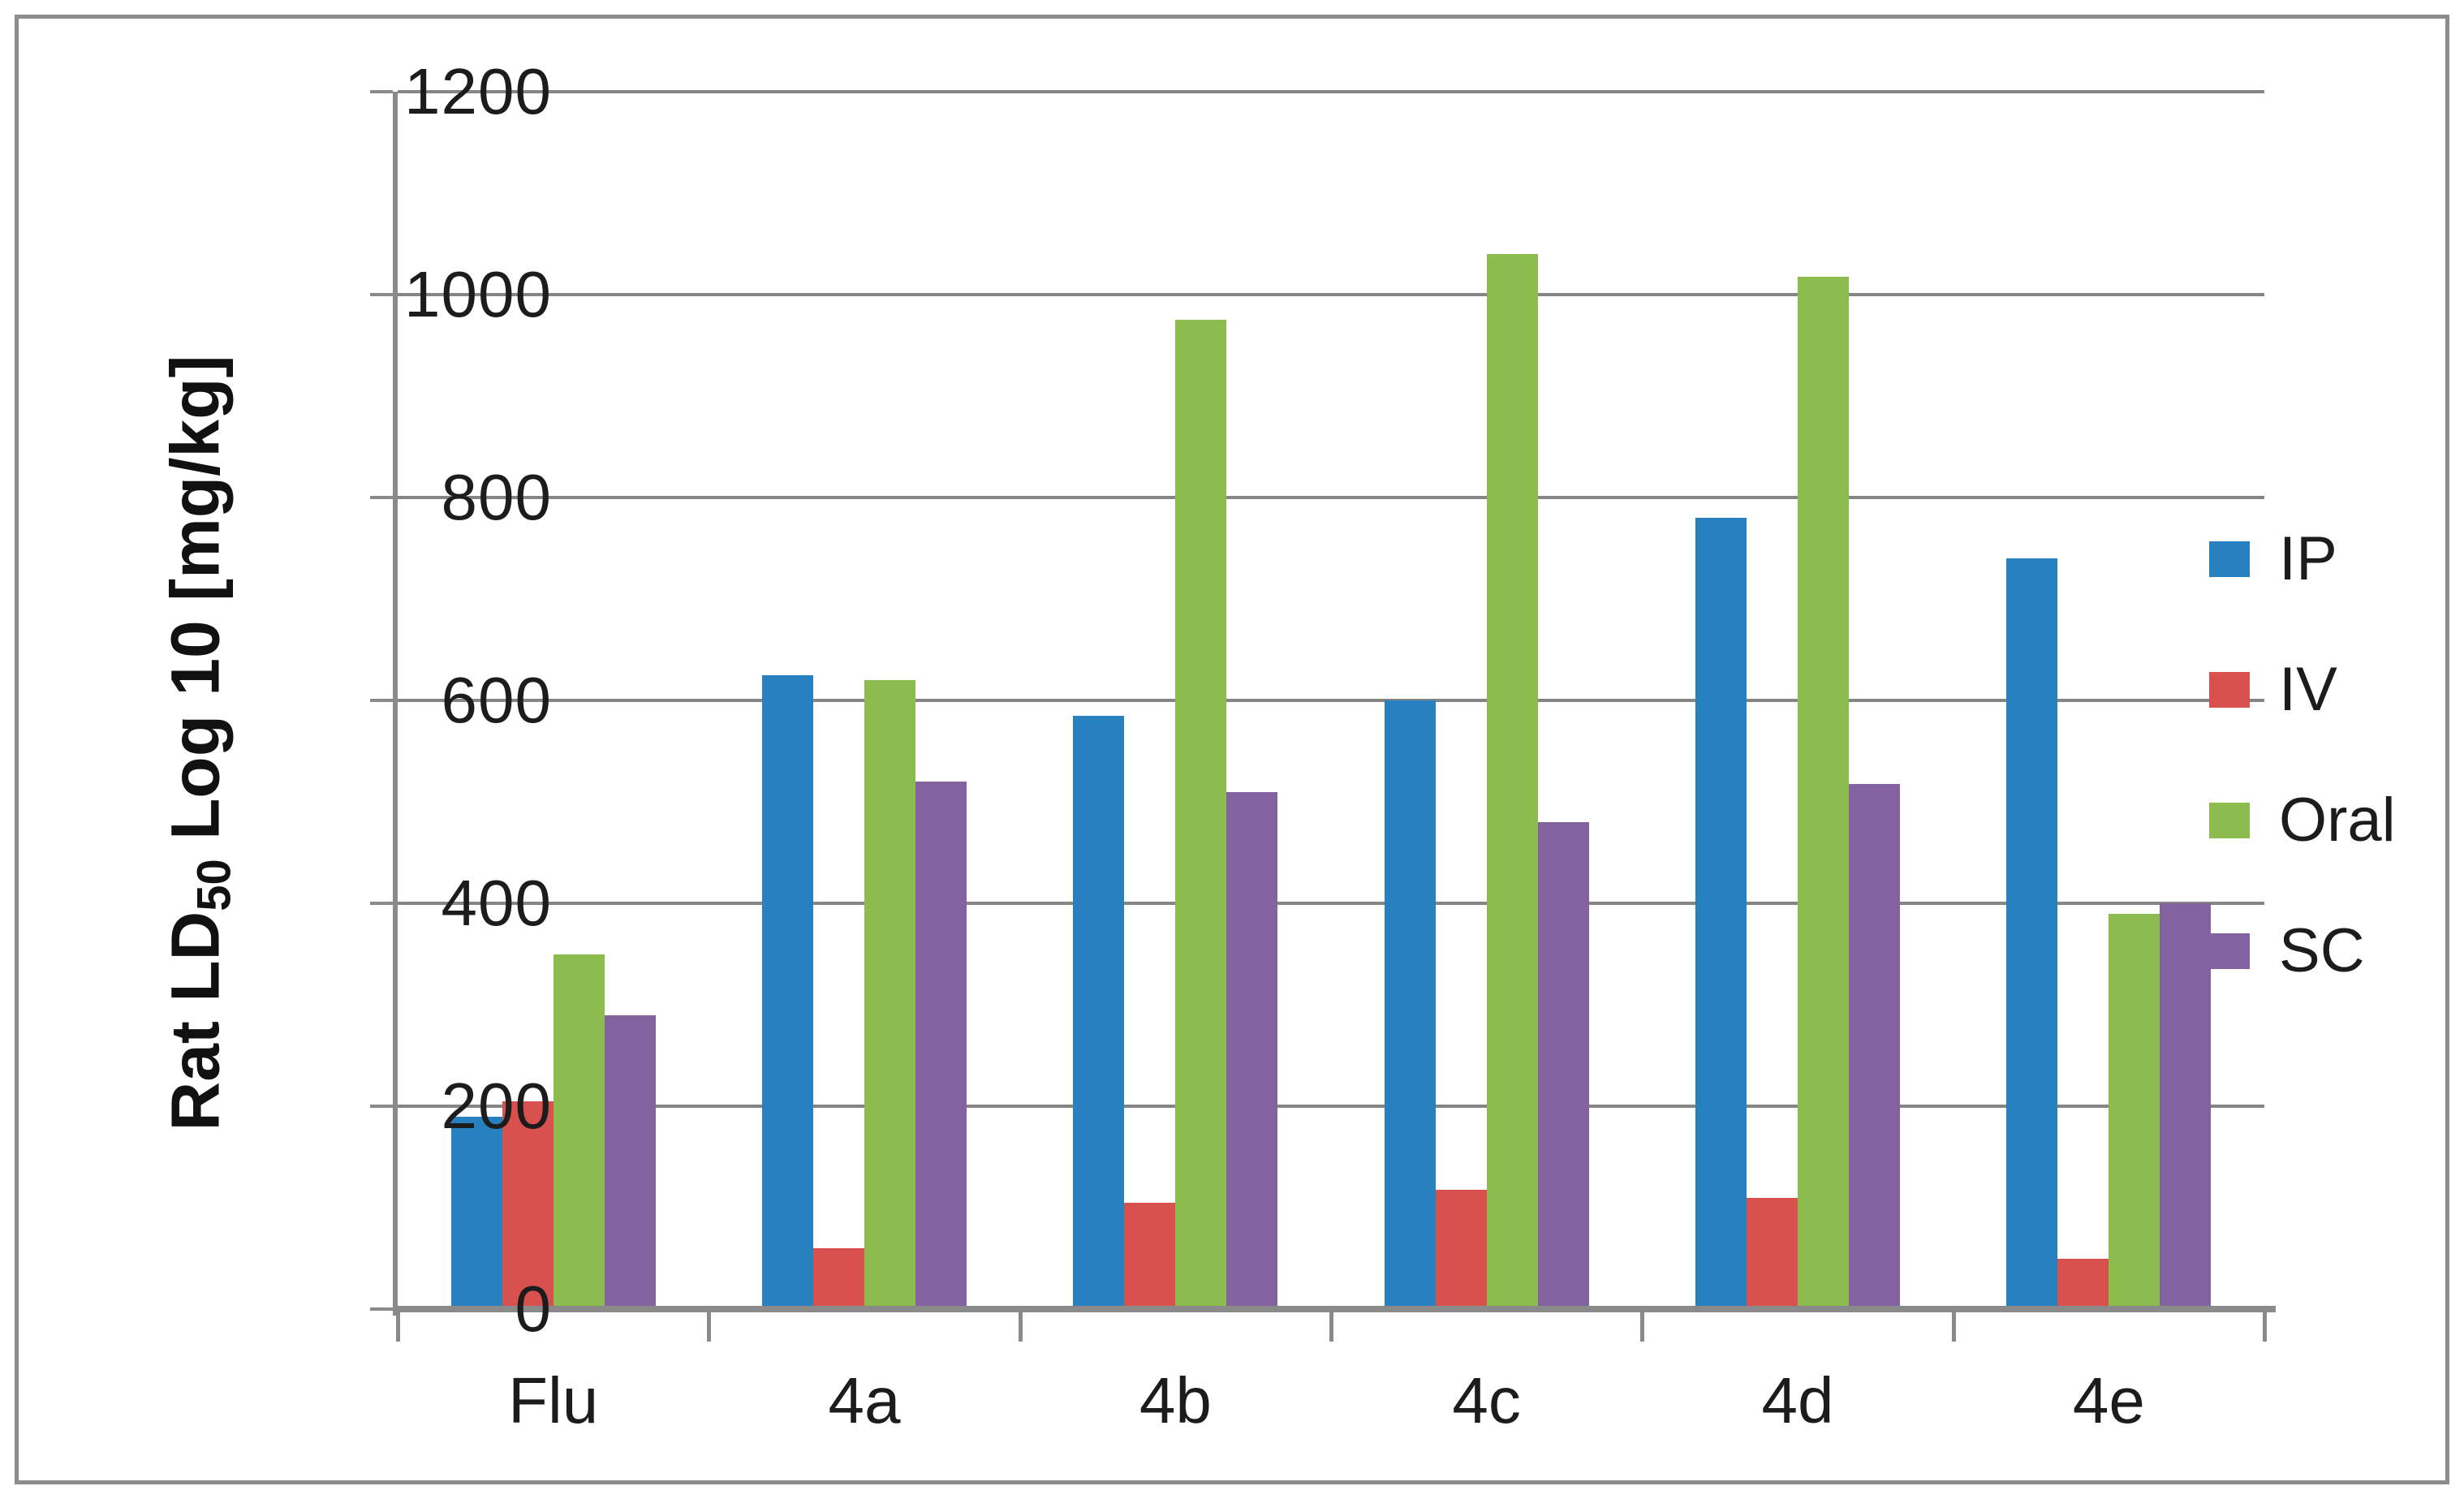 Image resolution: width=2464 pixels, height=1499 pixels. I want to click on legend-label-IV: IV, so click(2308, 689).